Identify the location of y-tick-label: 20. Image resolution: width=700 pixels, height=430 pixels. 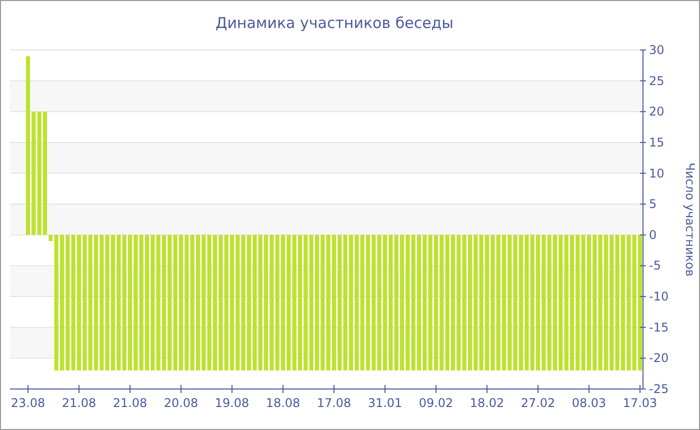
(656, 111).